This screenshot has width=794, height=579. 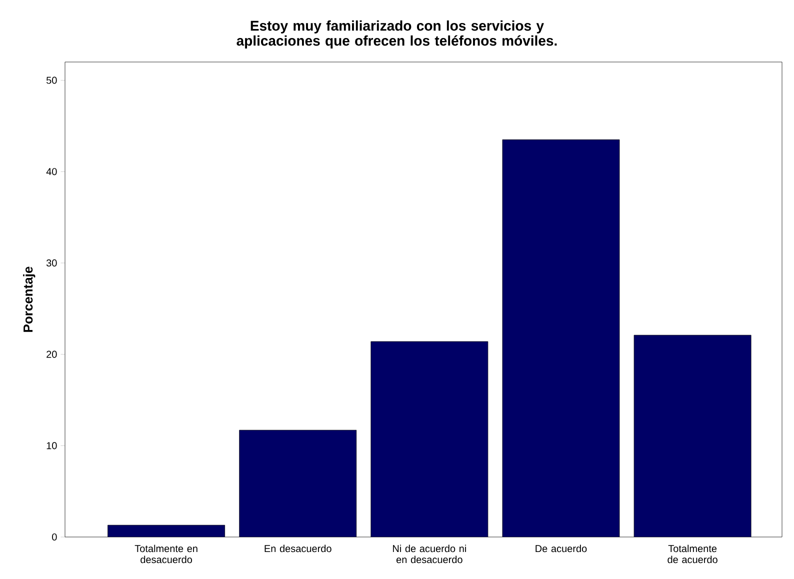 I want to click on x-tick-label: Ni de acuerdo ni en desacuerdo, so click(x=429, y=554).